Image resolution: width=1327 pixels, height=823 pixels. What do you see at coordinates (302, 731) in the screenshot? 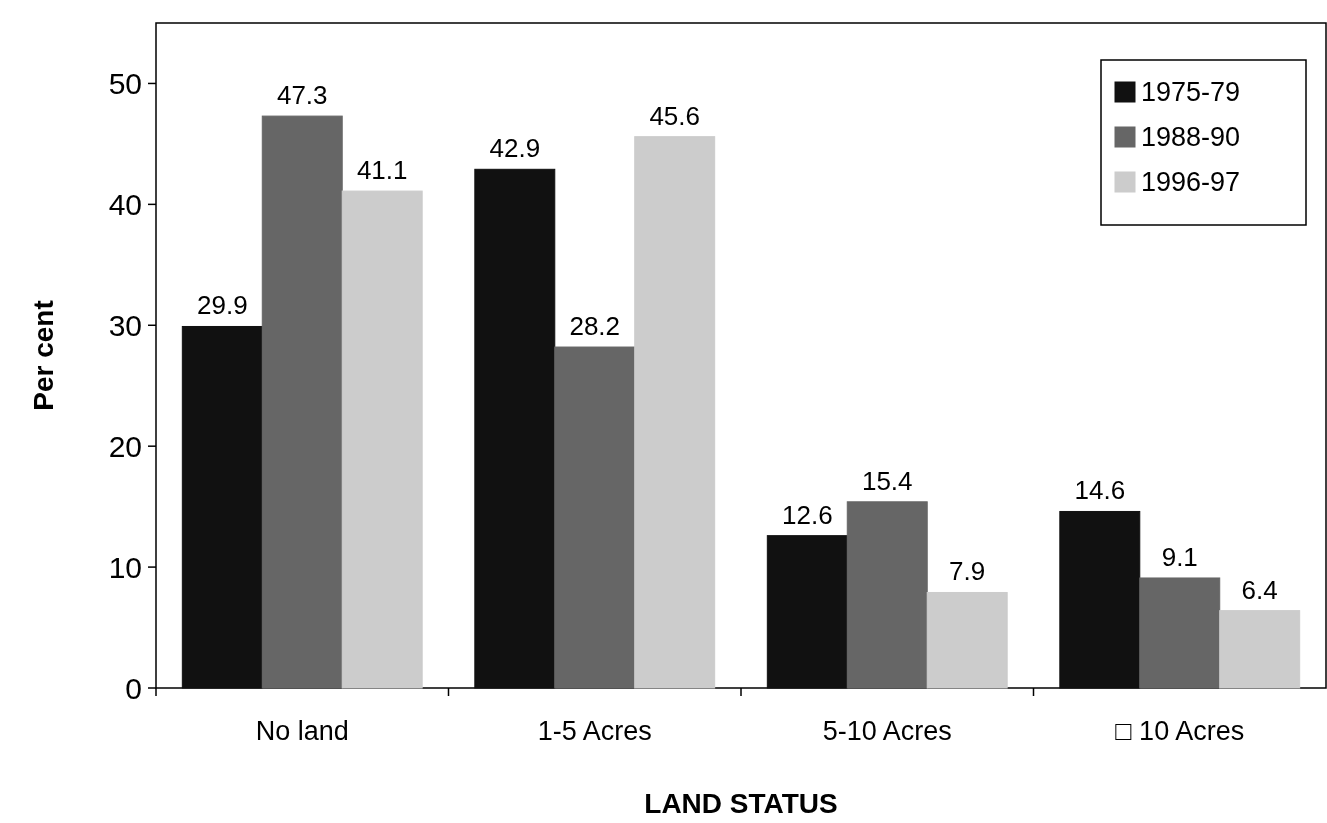
I see `x-tick-label: No land` at bounding box center [302, 731].